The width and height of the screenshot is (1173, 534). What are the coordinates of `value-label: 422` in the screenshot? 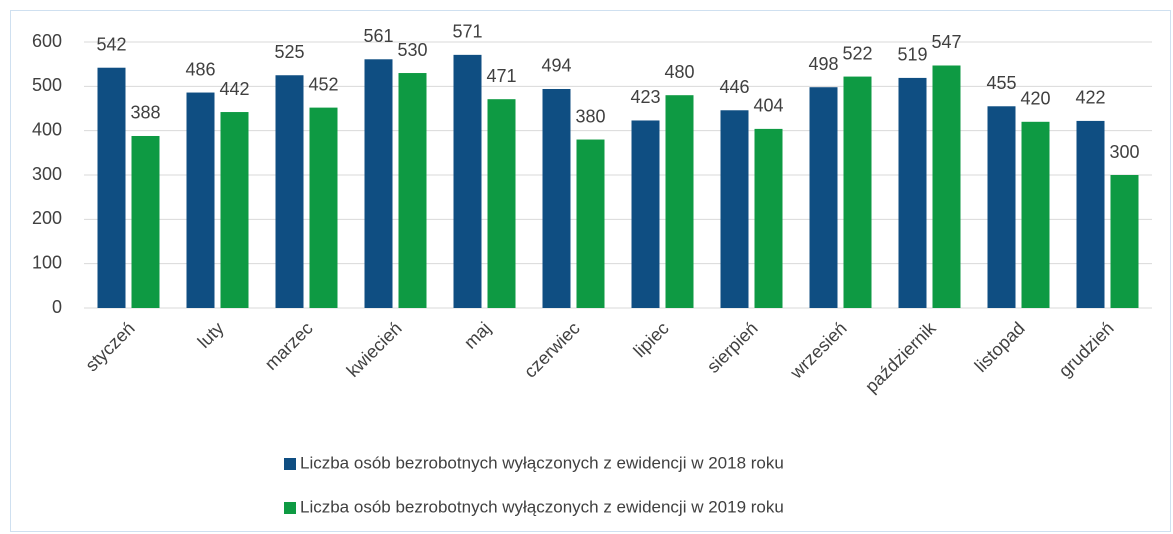 It's located at (1090, 98).